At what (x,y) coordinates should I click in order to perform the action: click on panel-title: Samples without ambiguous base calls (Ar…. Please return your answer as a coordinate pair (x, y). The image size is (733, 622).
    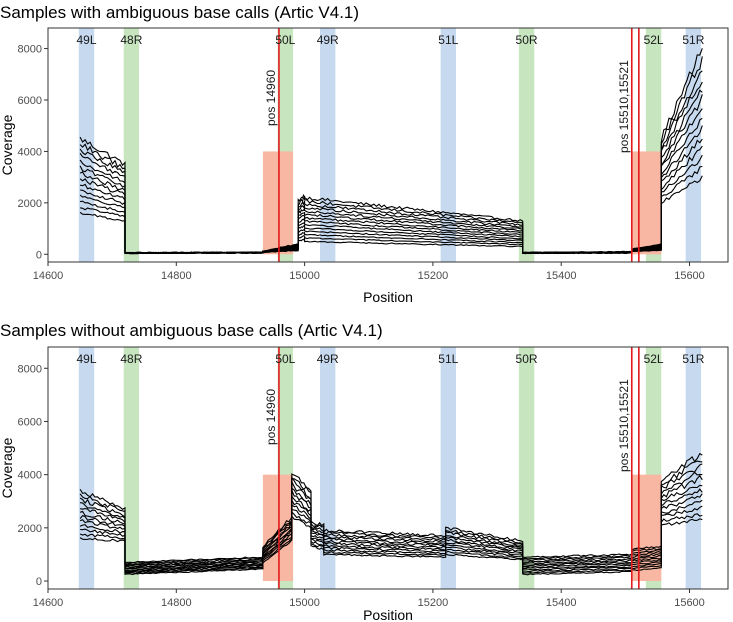
    Looking at the image, I should click on (191, 330).